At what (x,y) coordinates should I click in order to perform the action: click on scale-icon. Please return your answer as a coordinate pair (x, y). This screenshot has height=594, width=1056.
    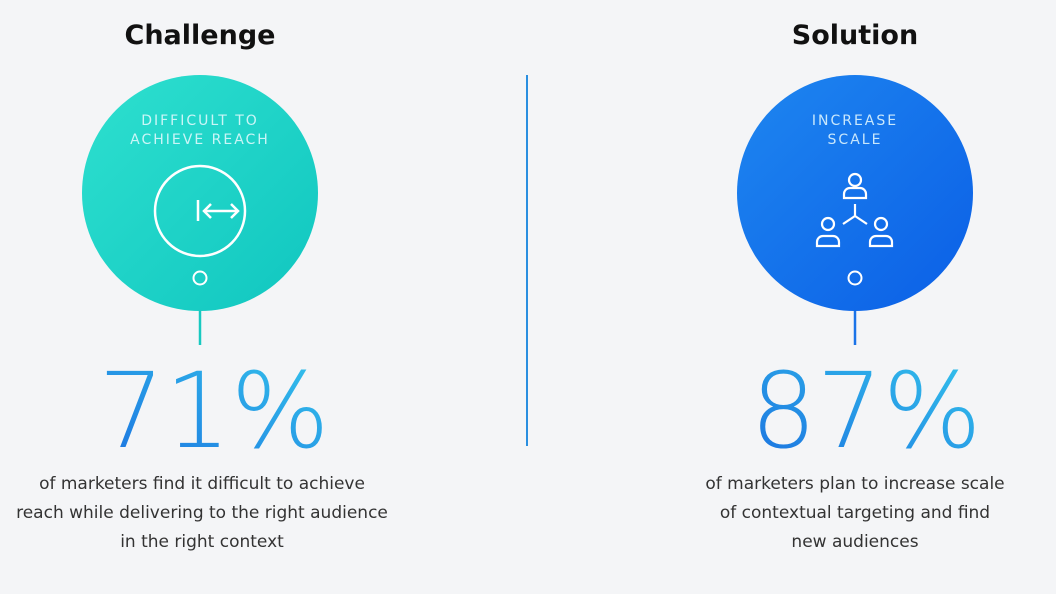
    Looking at the image, I should click on (854, 210).